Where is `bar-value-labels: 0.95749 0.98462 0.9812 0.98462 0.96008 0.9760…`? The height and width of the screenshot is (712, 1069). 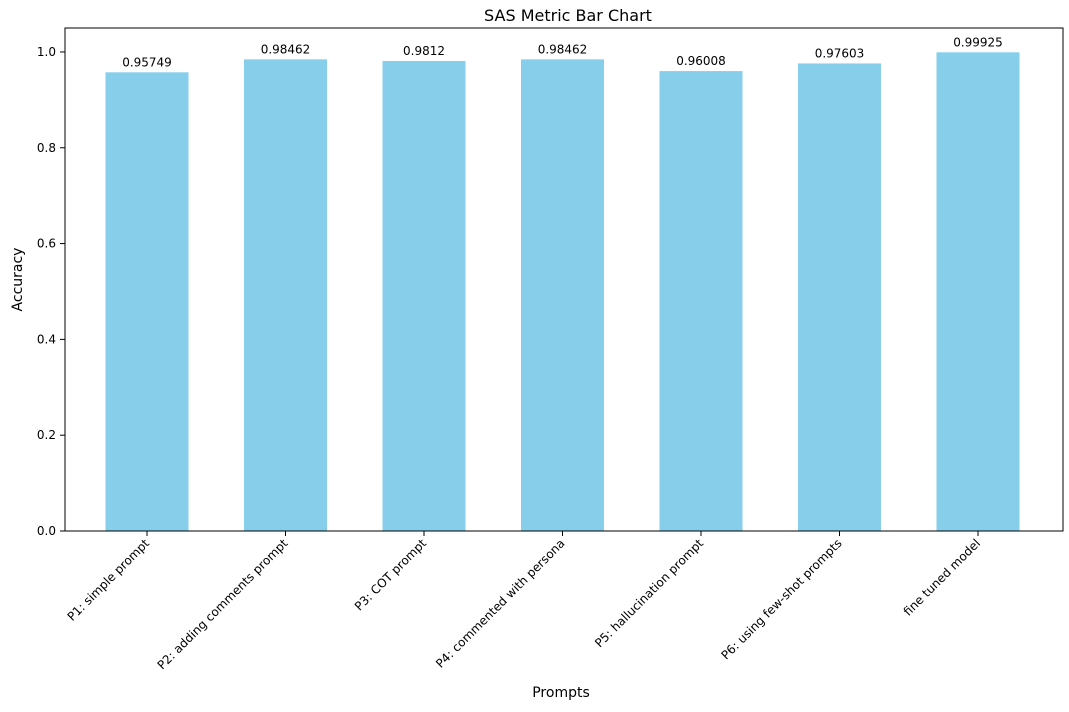
bar-value-labels: 0.95749 0.98462 0.9812 0.98462 0.96008 0.9760… is located at coordinates (562, 52).